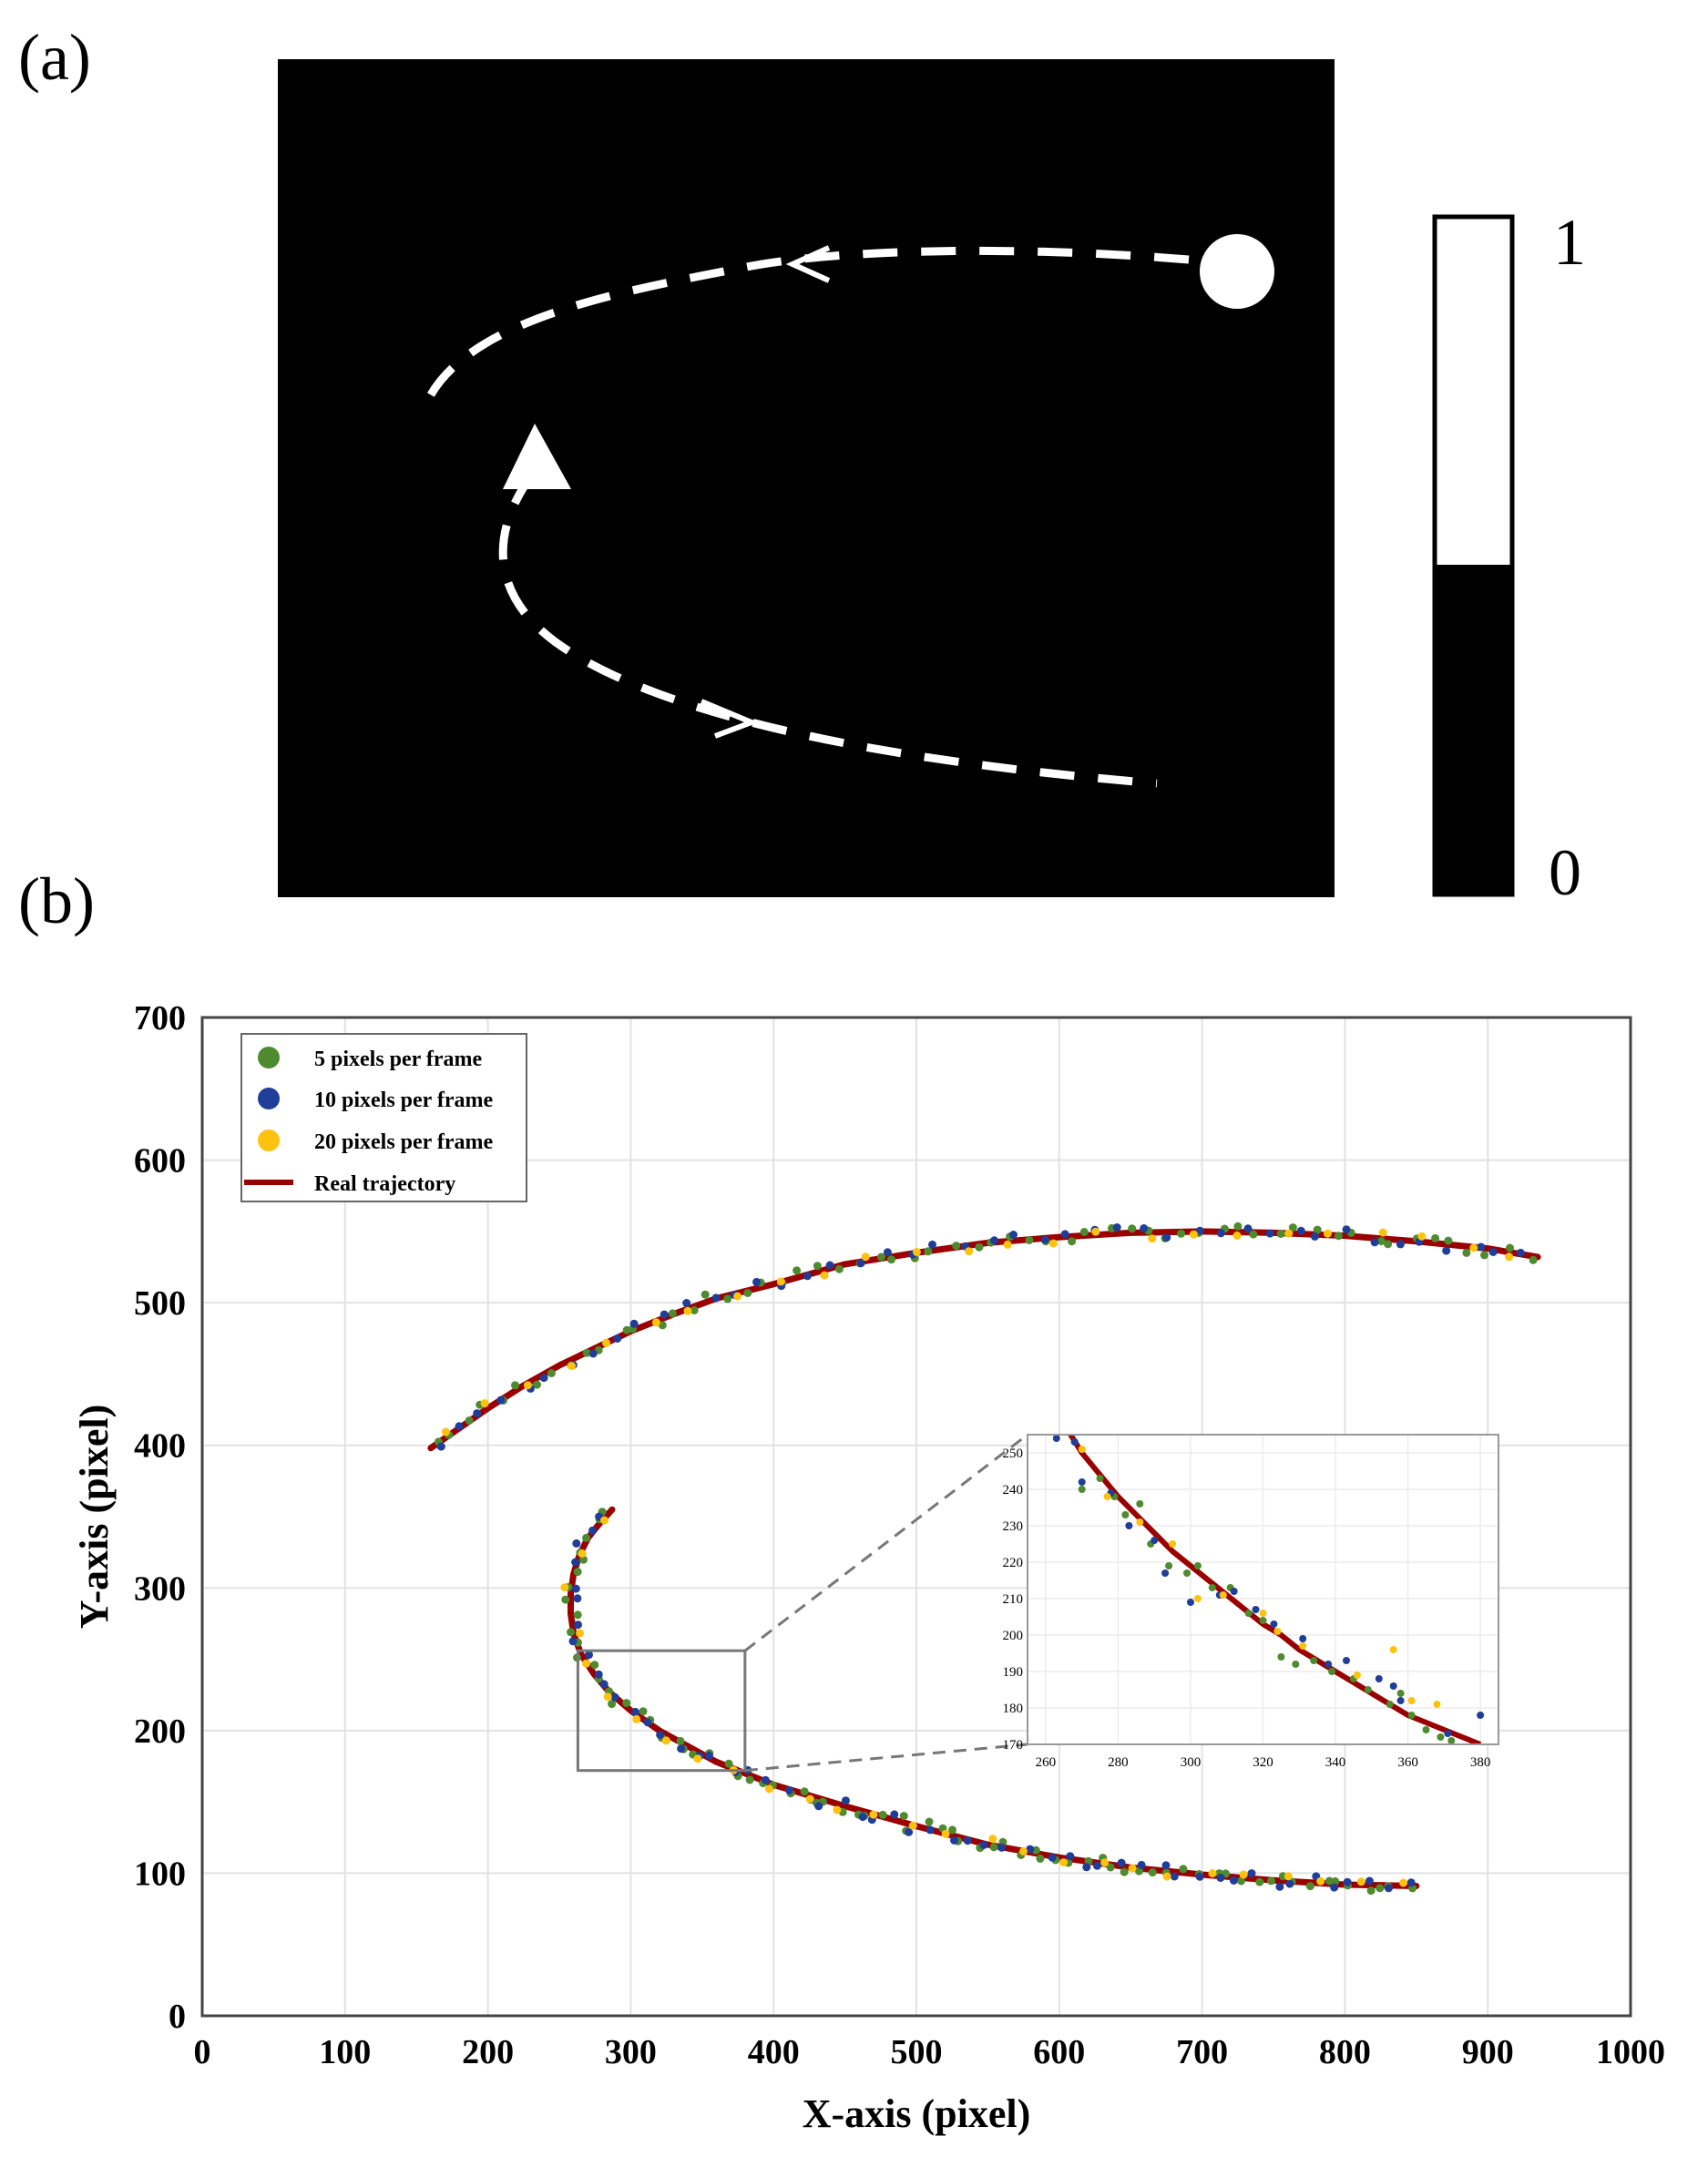 The image size is (1708, 2157). What do you see at coordinates (1014, 1454) in the screenshot?
I see `inset-y-tick-label: 250` at bounding box center [1014, 1454].